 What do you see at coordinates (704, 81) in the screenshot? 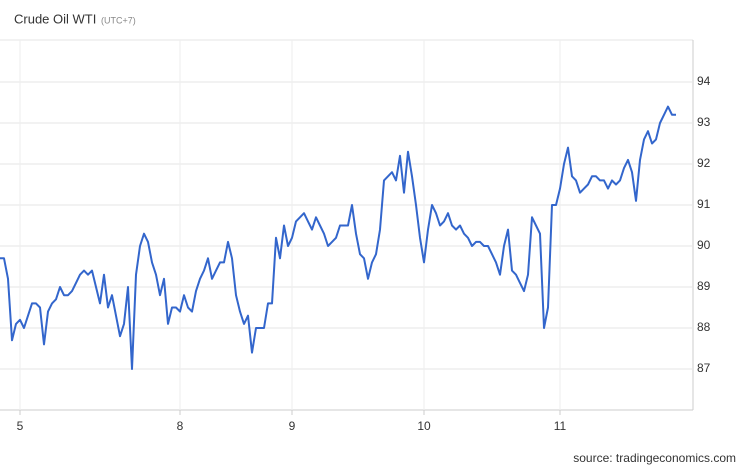
I see `y-tick-label: 94` at bounding box center [704, 81].